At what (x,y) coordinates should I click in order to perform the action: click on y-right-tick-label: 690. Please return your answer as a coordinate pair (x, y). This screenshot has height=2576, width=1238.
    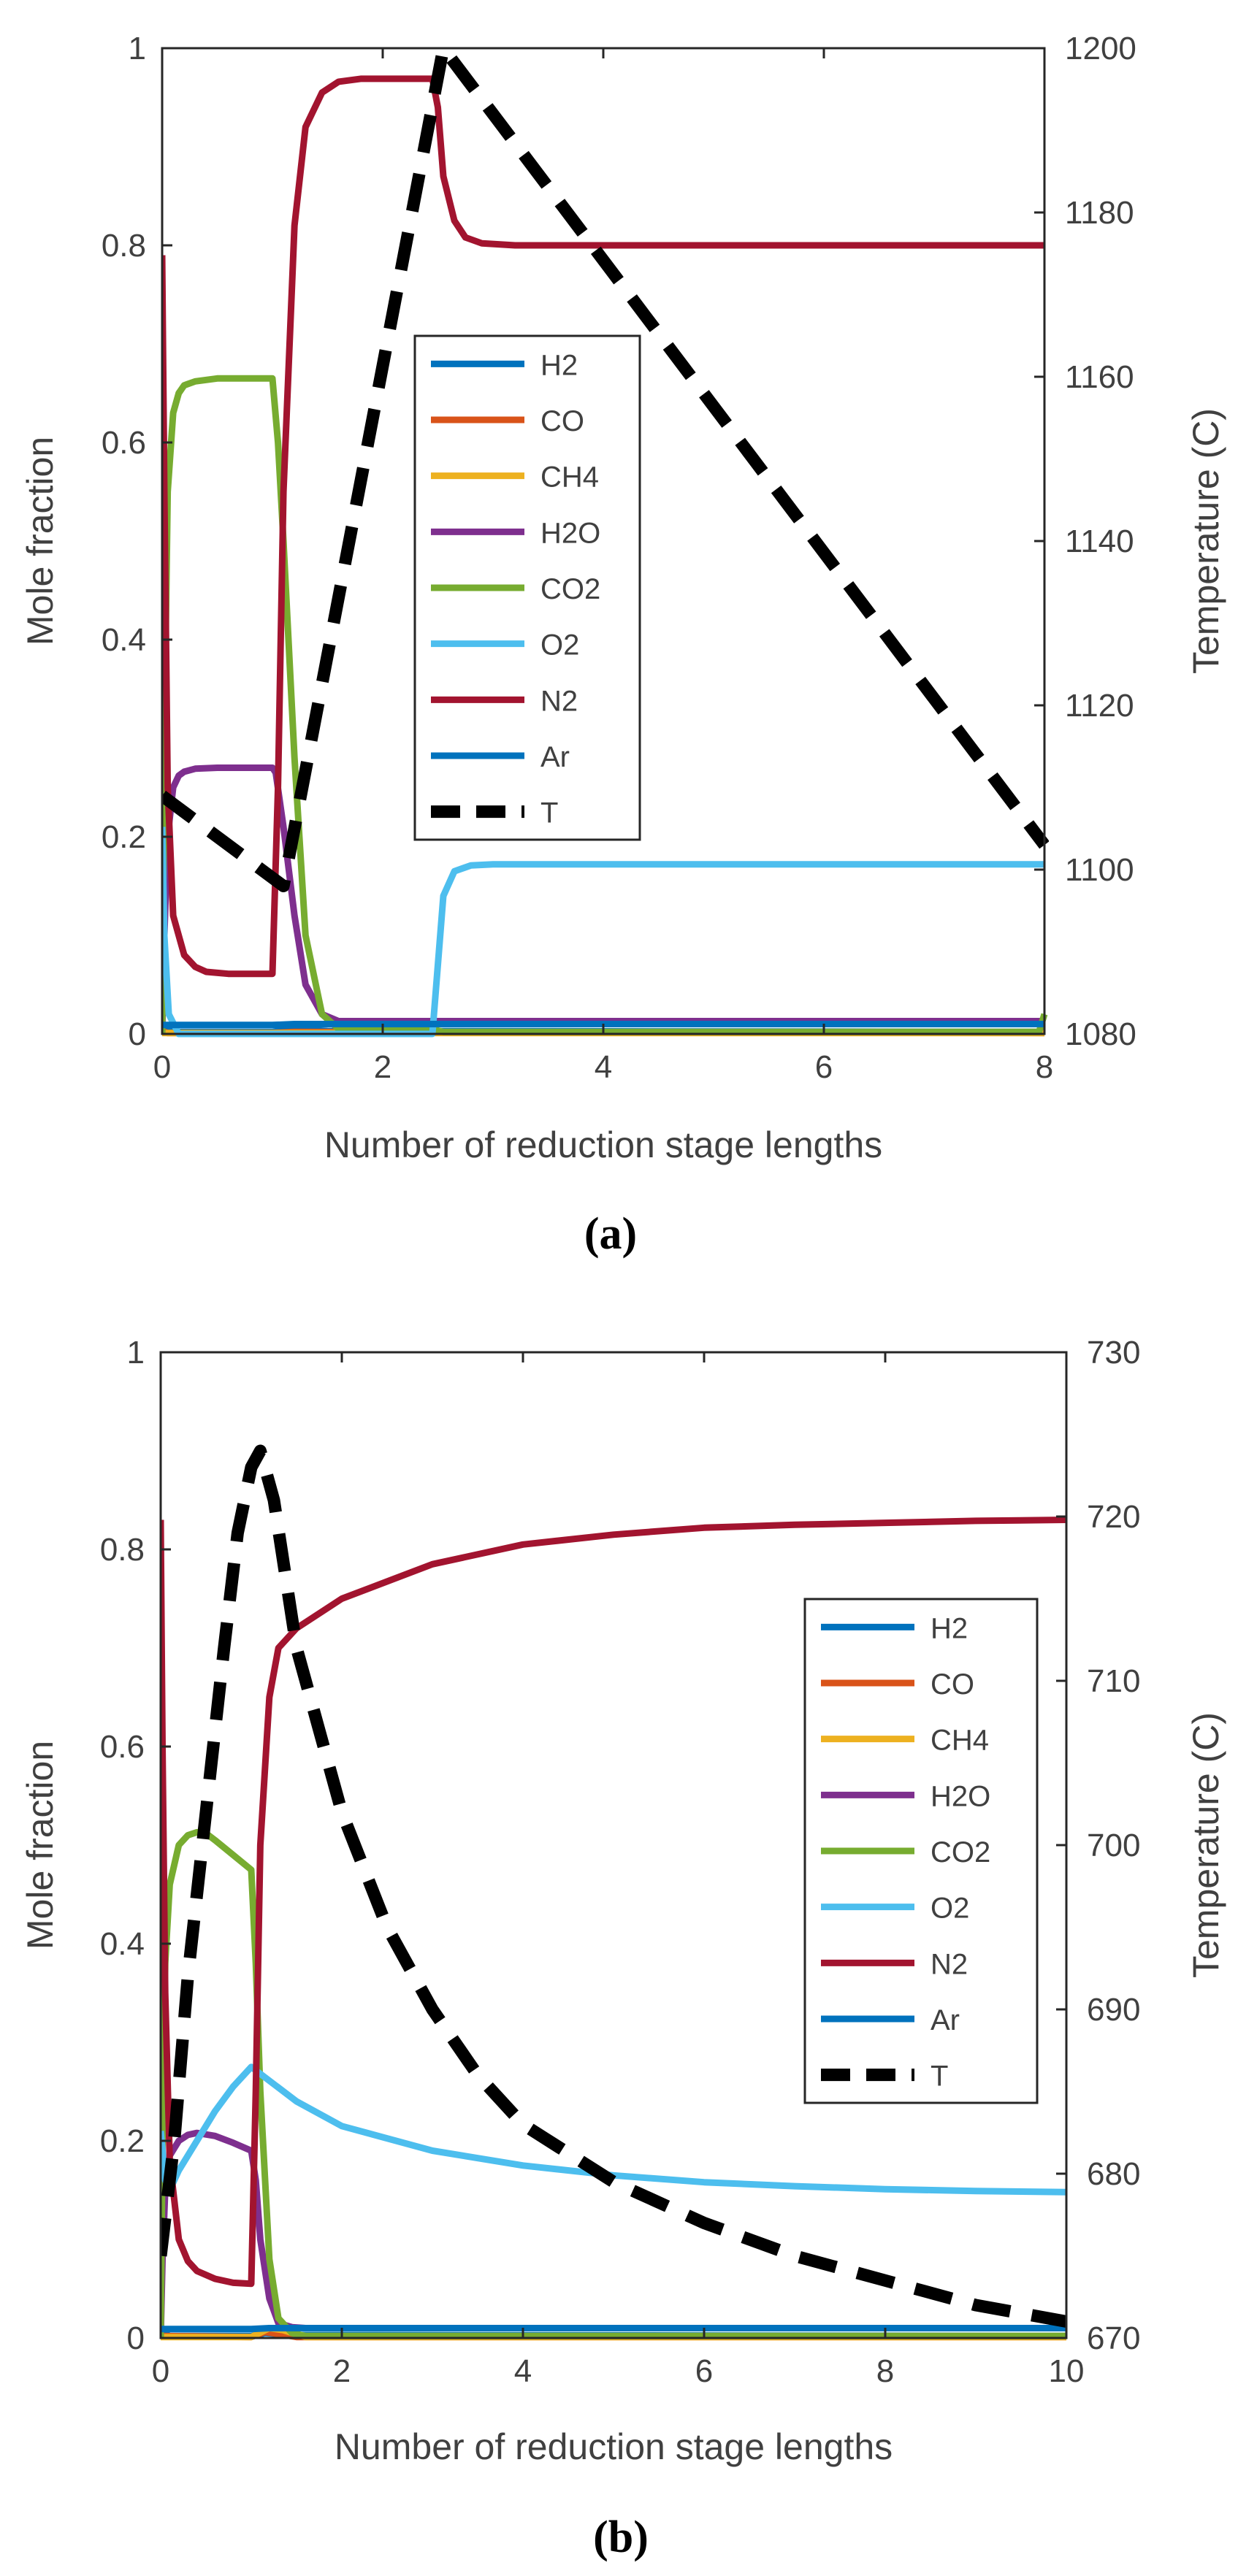
    Looking at the image, I should click on (1113, 2010).